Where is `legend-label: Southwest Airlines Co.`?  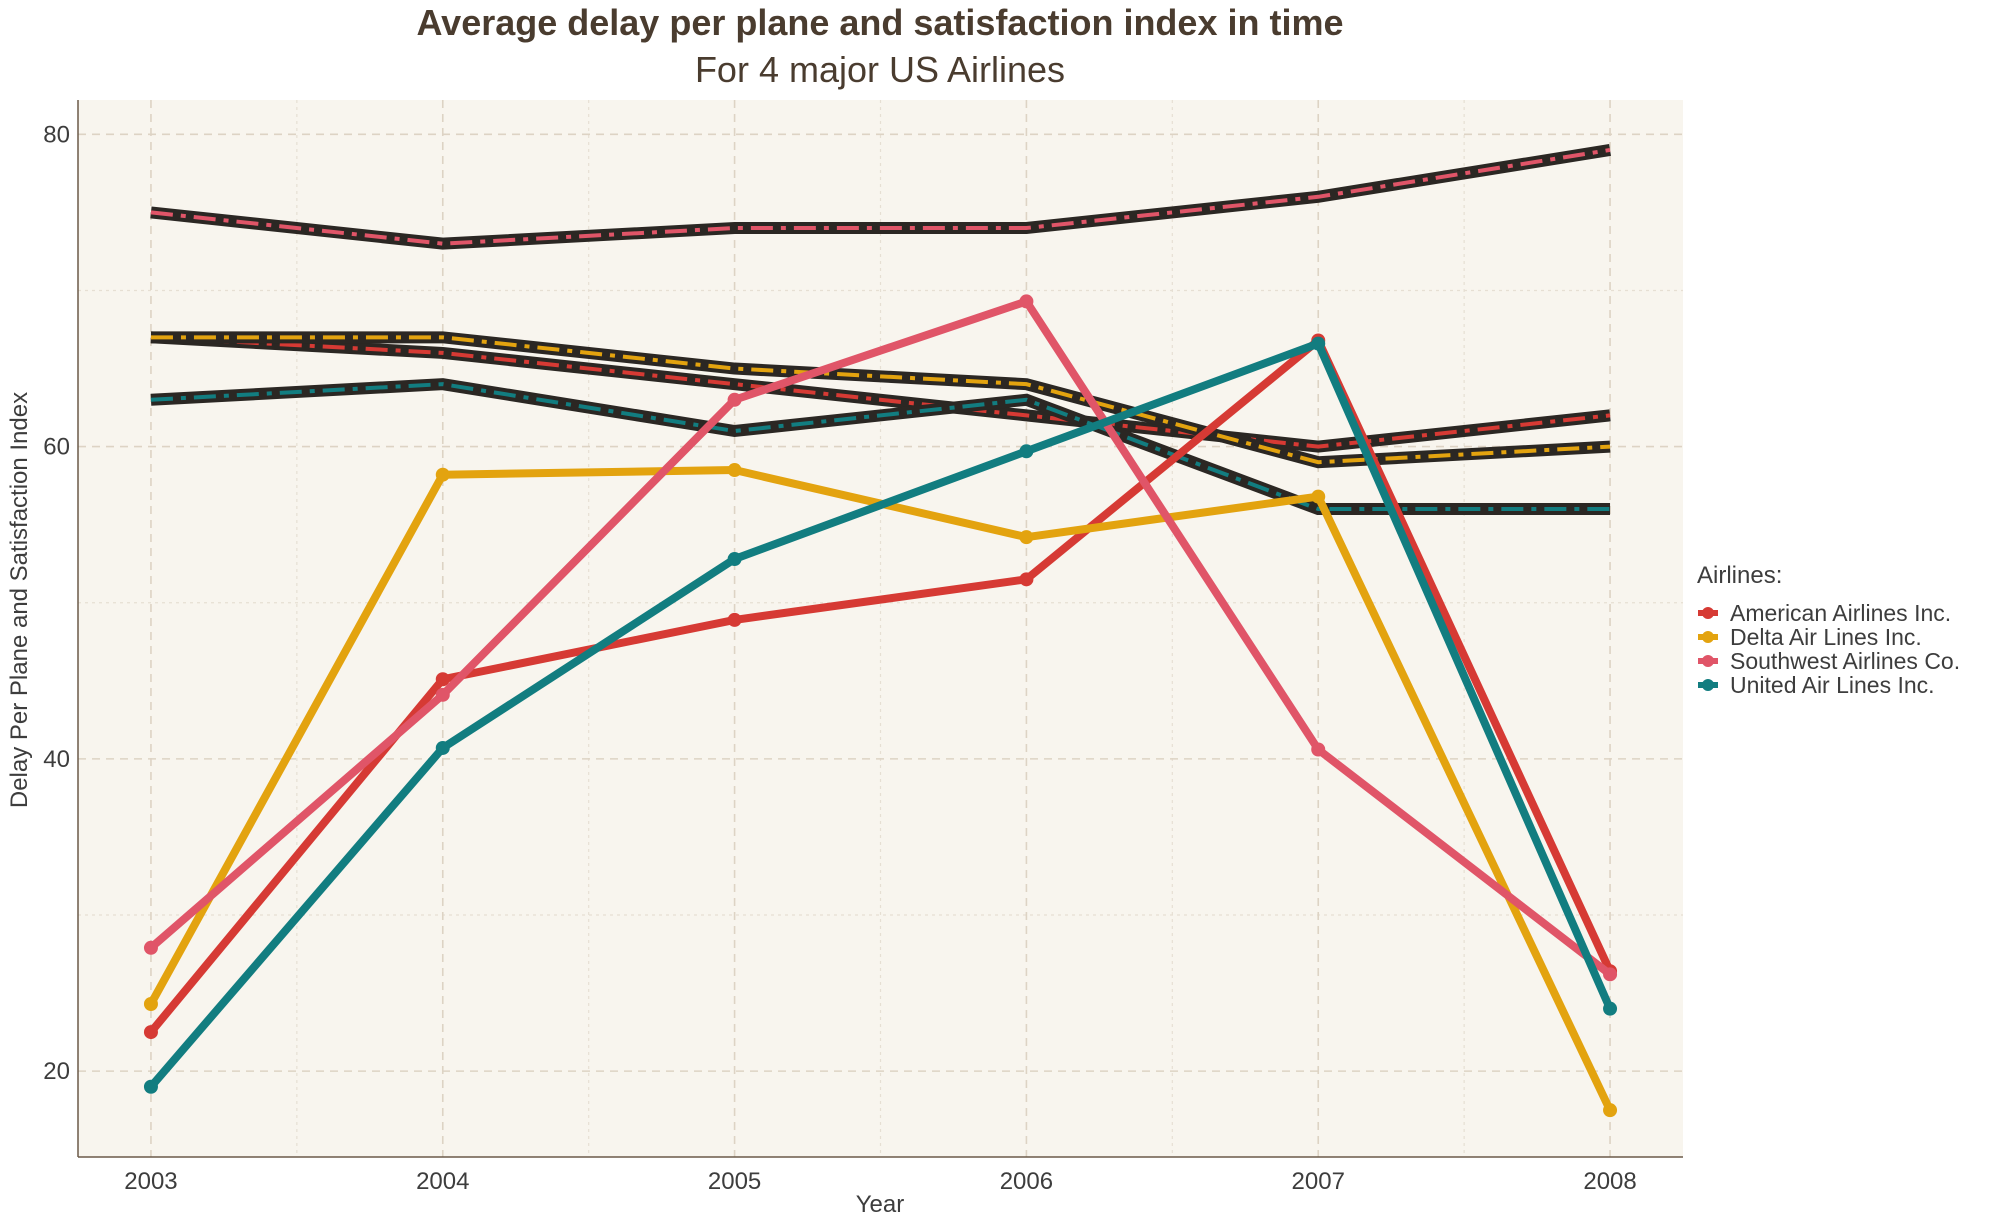 legend-label: Southwest Airlines Co. is located at coordinates (1845, 661).